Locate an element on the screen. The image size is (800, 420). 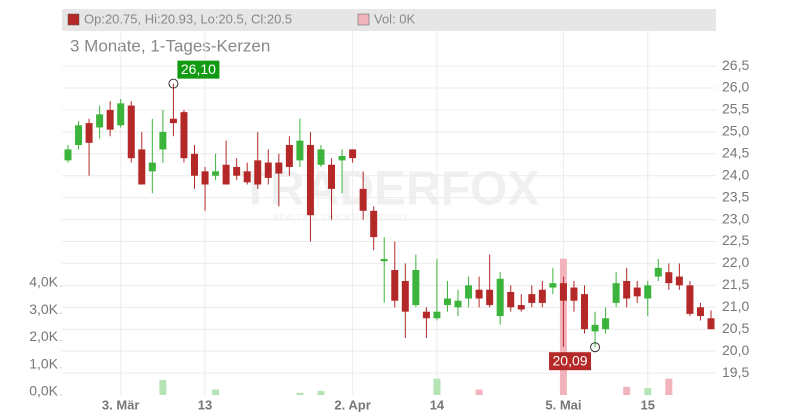
y-tick-label: 22,0 is located at coordinates (735, 262).